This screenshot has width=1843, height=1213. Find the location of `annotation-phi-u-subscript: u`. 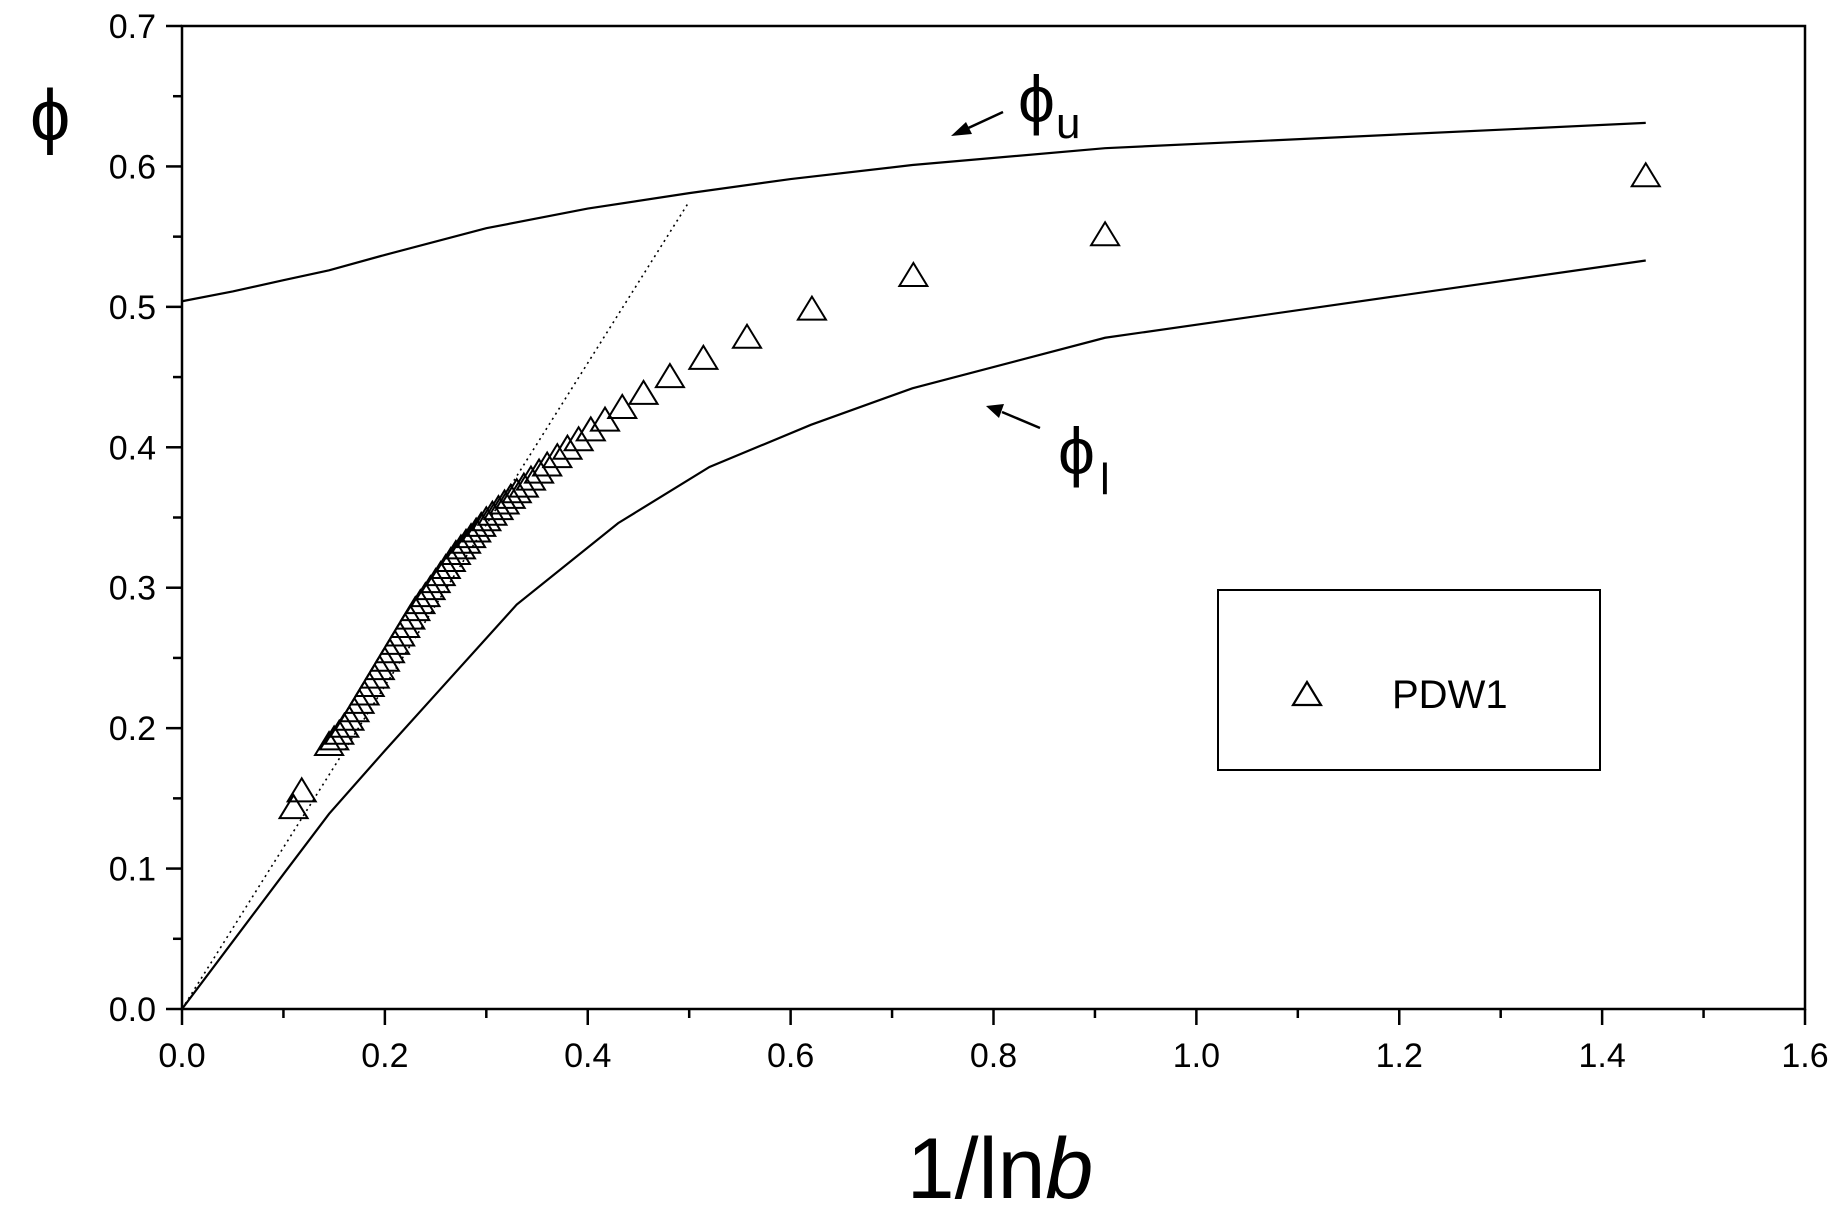

annotation-phi-u-subscript: u is located at coordinates (1068, 123).